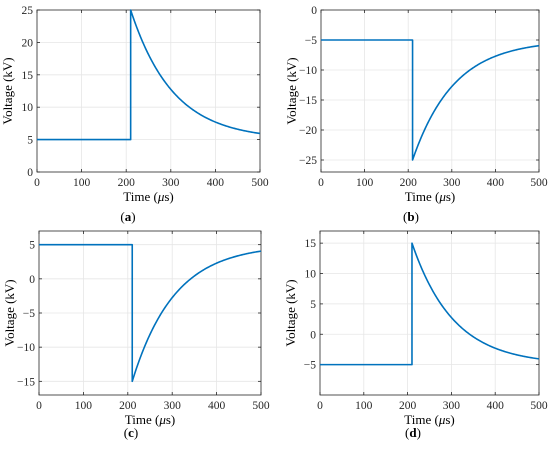 This screenshot has width=550, height=451. What do you see at coordinates (408, 406) in the screenshot?
I see `x-tick-label-d-2: 200` at bounding box center [408, 406].